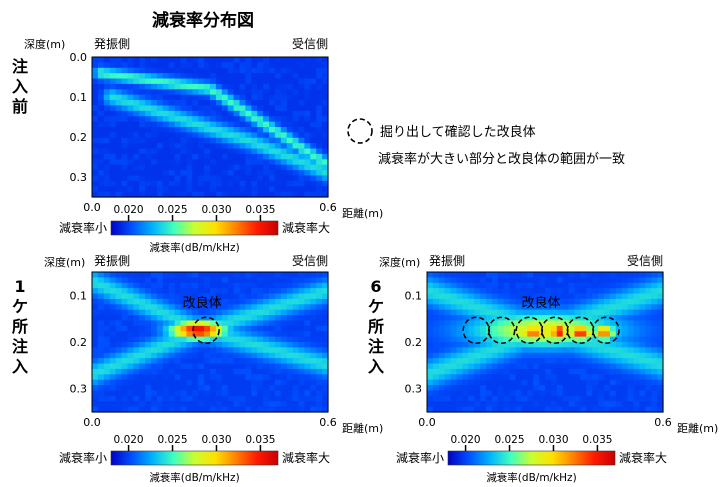 The width and height of the screenshot is (720, 487). Describe the element at coordinates (541, 303) in the screenshot. I see `improvement-body-label: 改良体` at that location.